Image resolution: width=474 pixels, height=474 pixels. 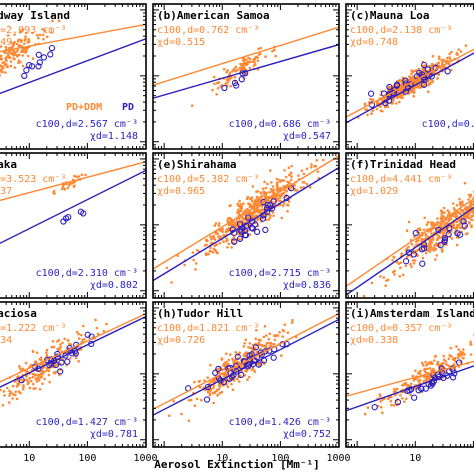 What do you see at coordinates (374, 42) in the screenshot?
I see `pd-ddm-stat: χd=0.748` at bounding box center [374, 42].